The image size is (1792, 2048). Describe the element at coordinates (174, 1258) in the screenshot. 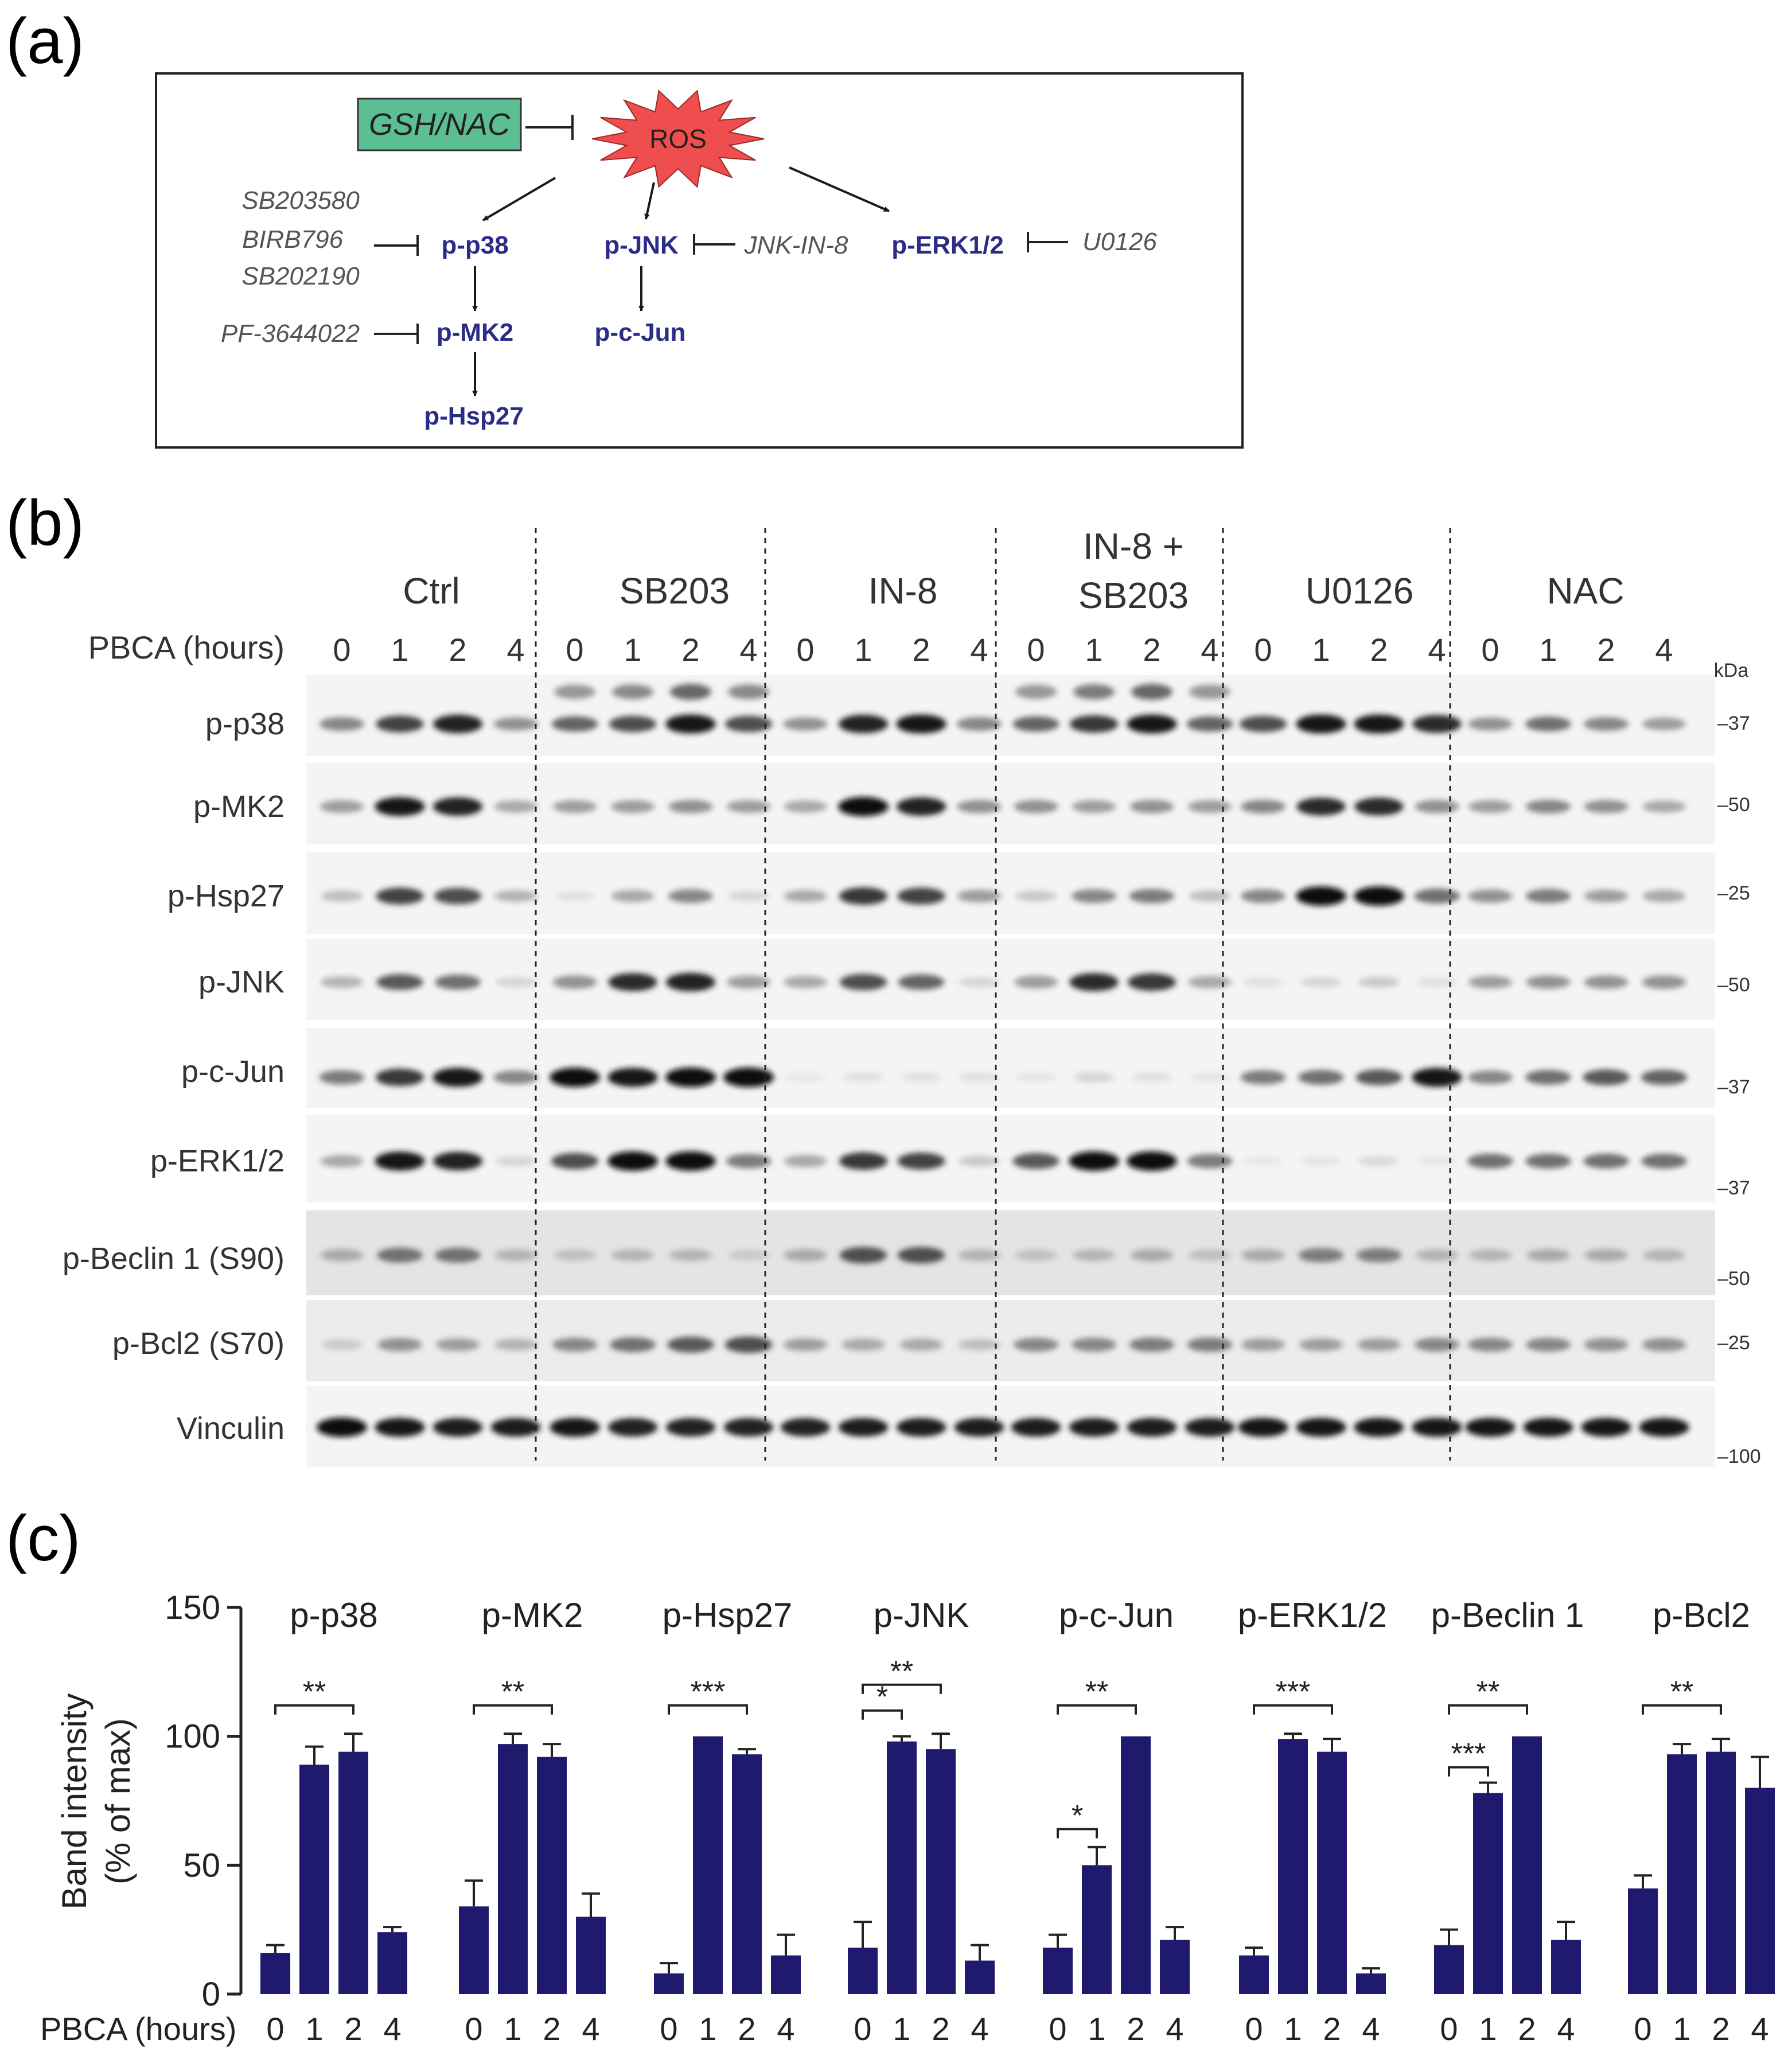

I see `blot-row-label: p-Beclin 1 (S90)` at that location.